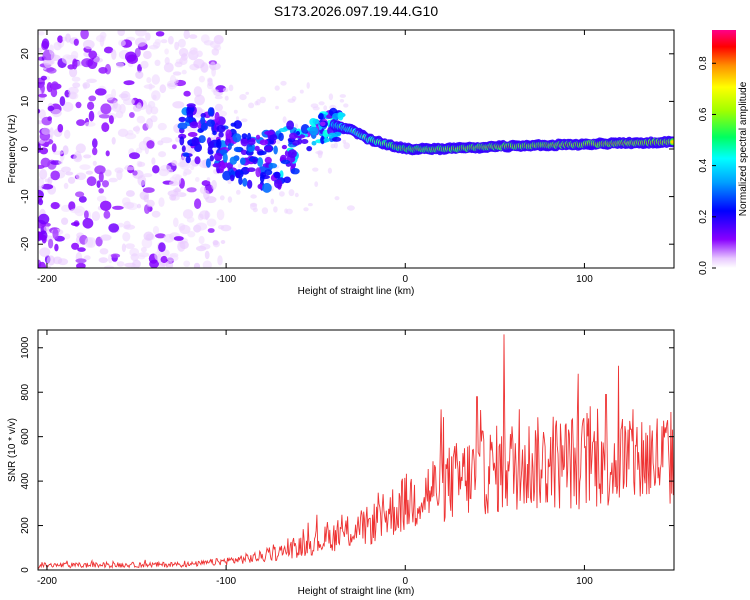 This screenshot has height=600, width=750. Describe the element at coordinates (25, 101) in the screenshot. I see `y-tick-label: 10` at that location.